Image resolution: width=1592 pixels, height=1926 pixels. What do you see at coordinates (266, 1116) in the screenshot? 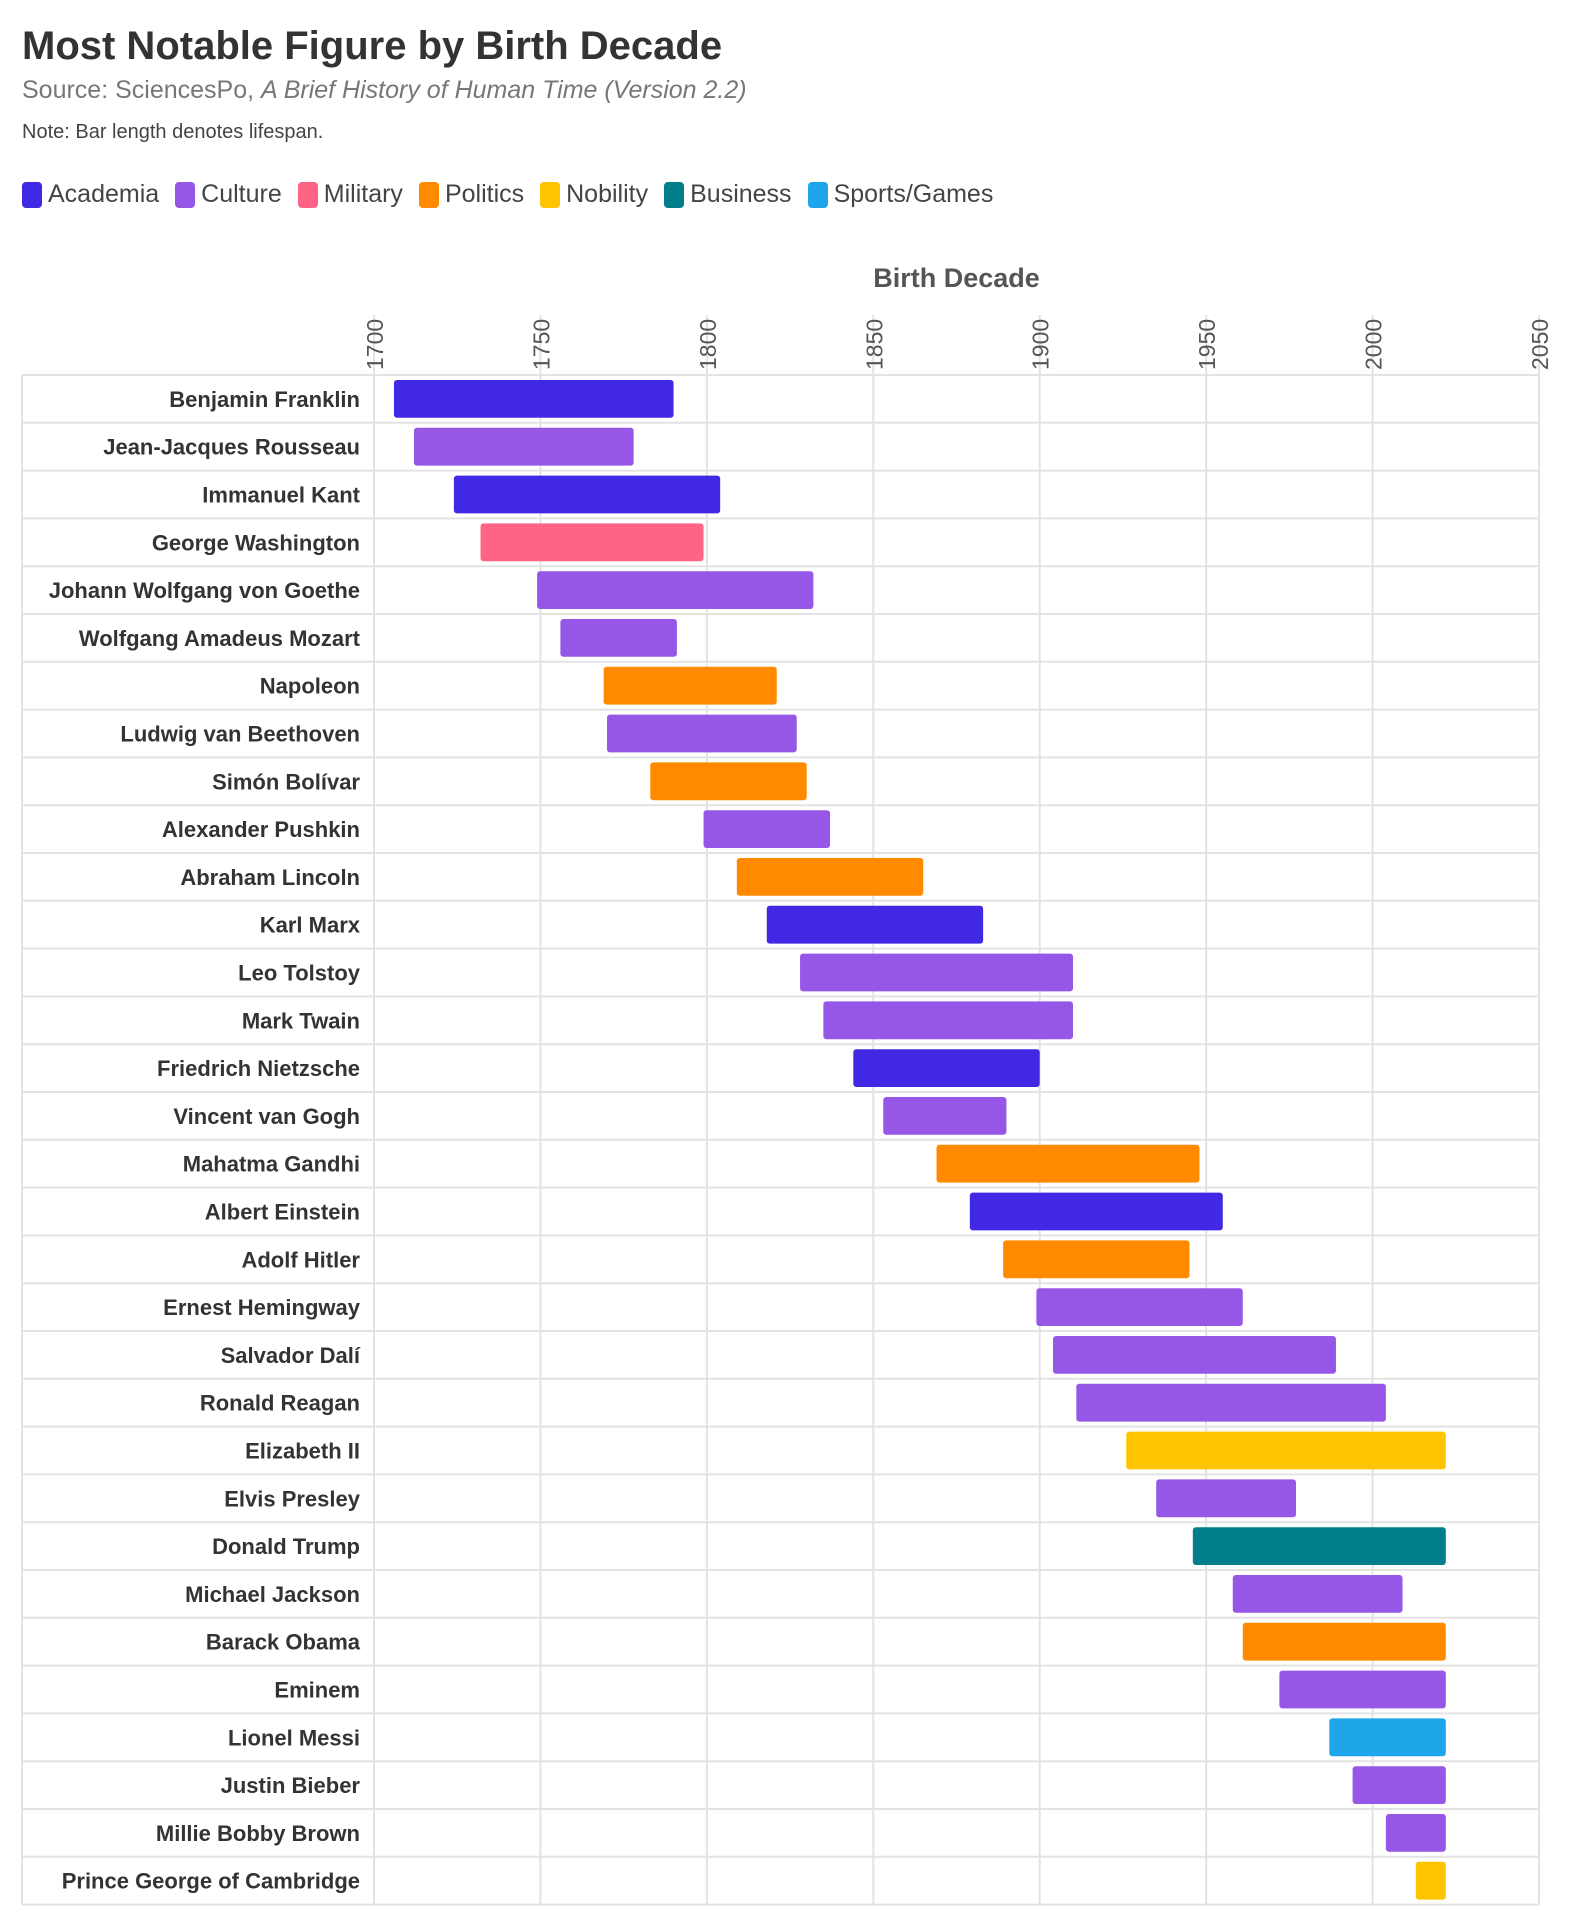
I see `row-label-vincent-van-gogh: Vincent van Gogh` at bounding box center [266, 1116].